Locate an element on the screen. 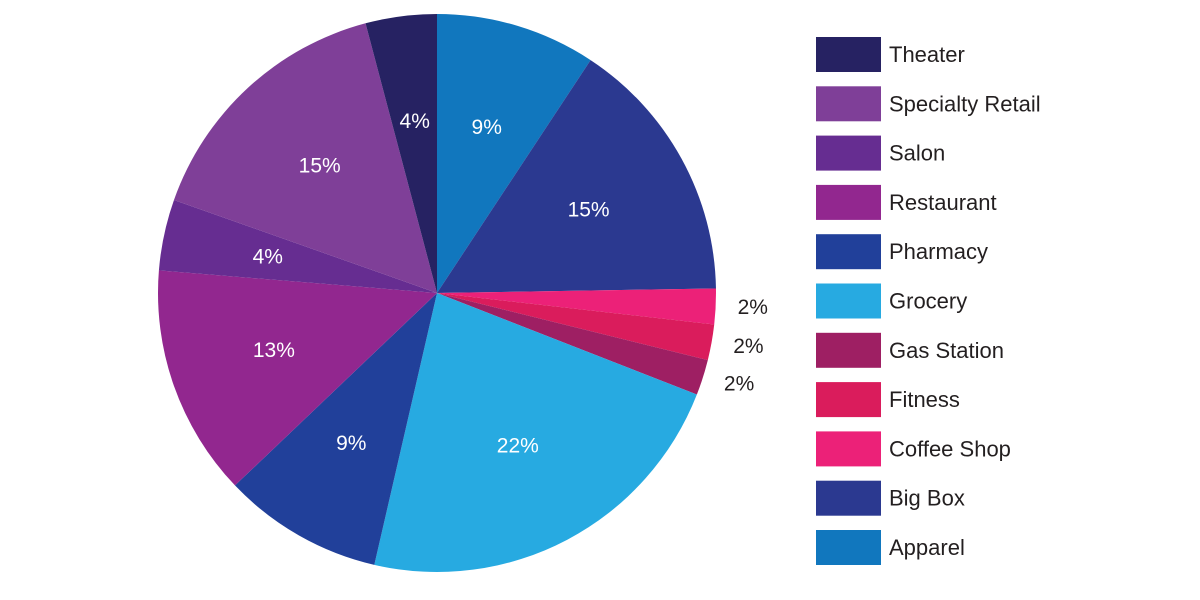 The height and width of the screenshot is (600, 1200). slice-specialty-retail is located at coordinates (305, 158).